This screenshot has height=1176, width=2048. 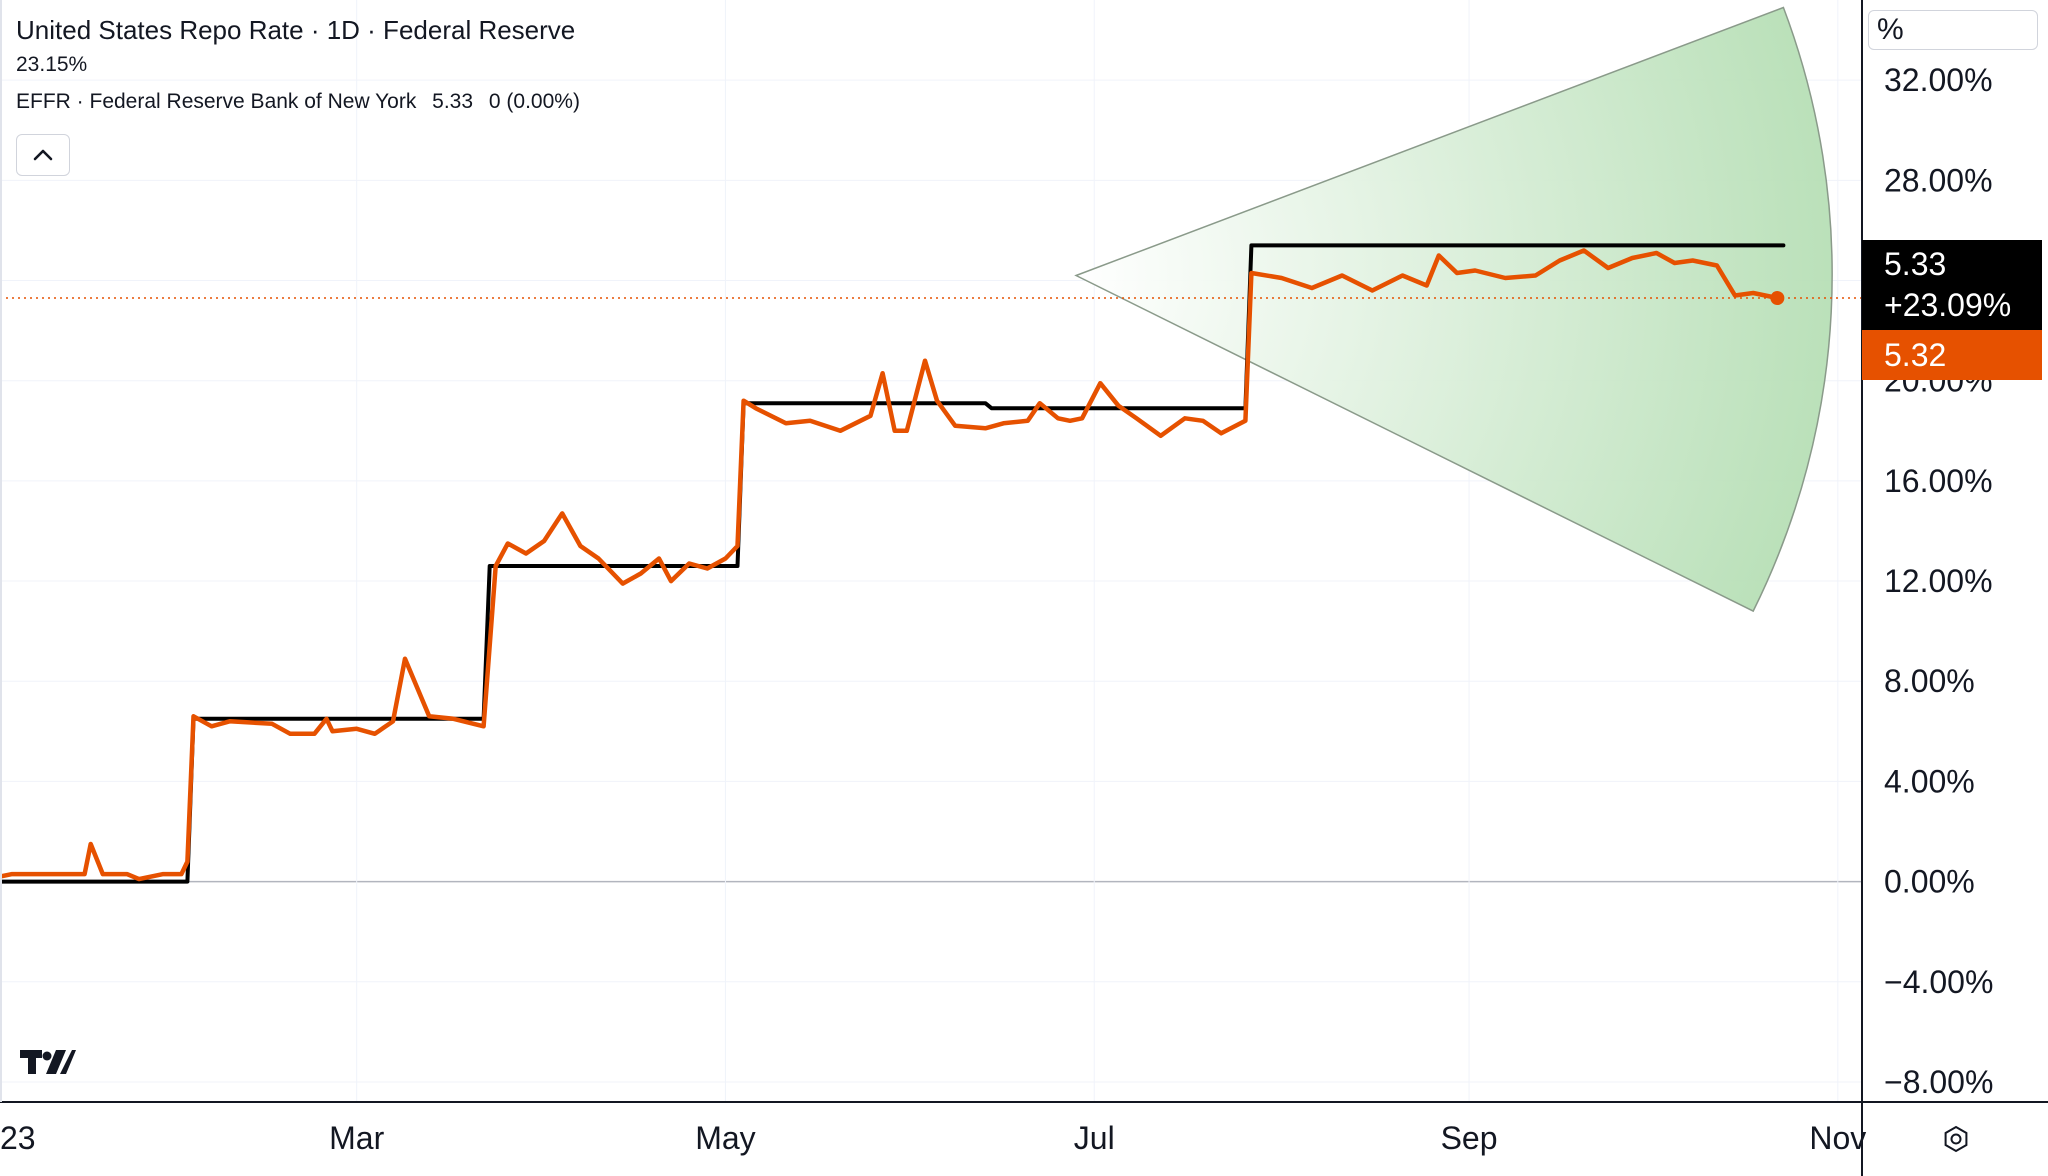 I want to click on repo-price-badge: 5.32, so click(x=1952, y=355).